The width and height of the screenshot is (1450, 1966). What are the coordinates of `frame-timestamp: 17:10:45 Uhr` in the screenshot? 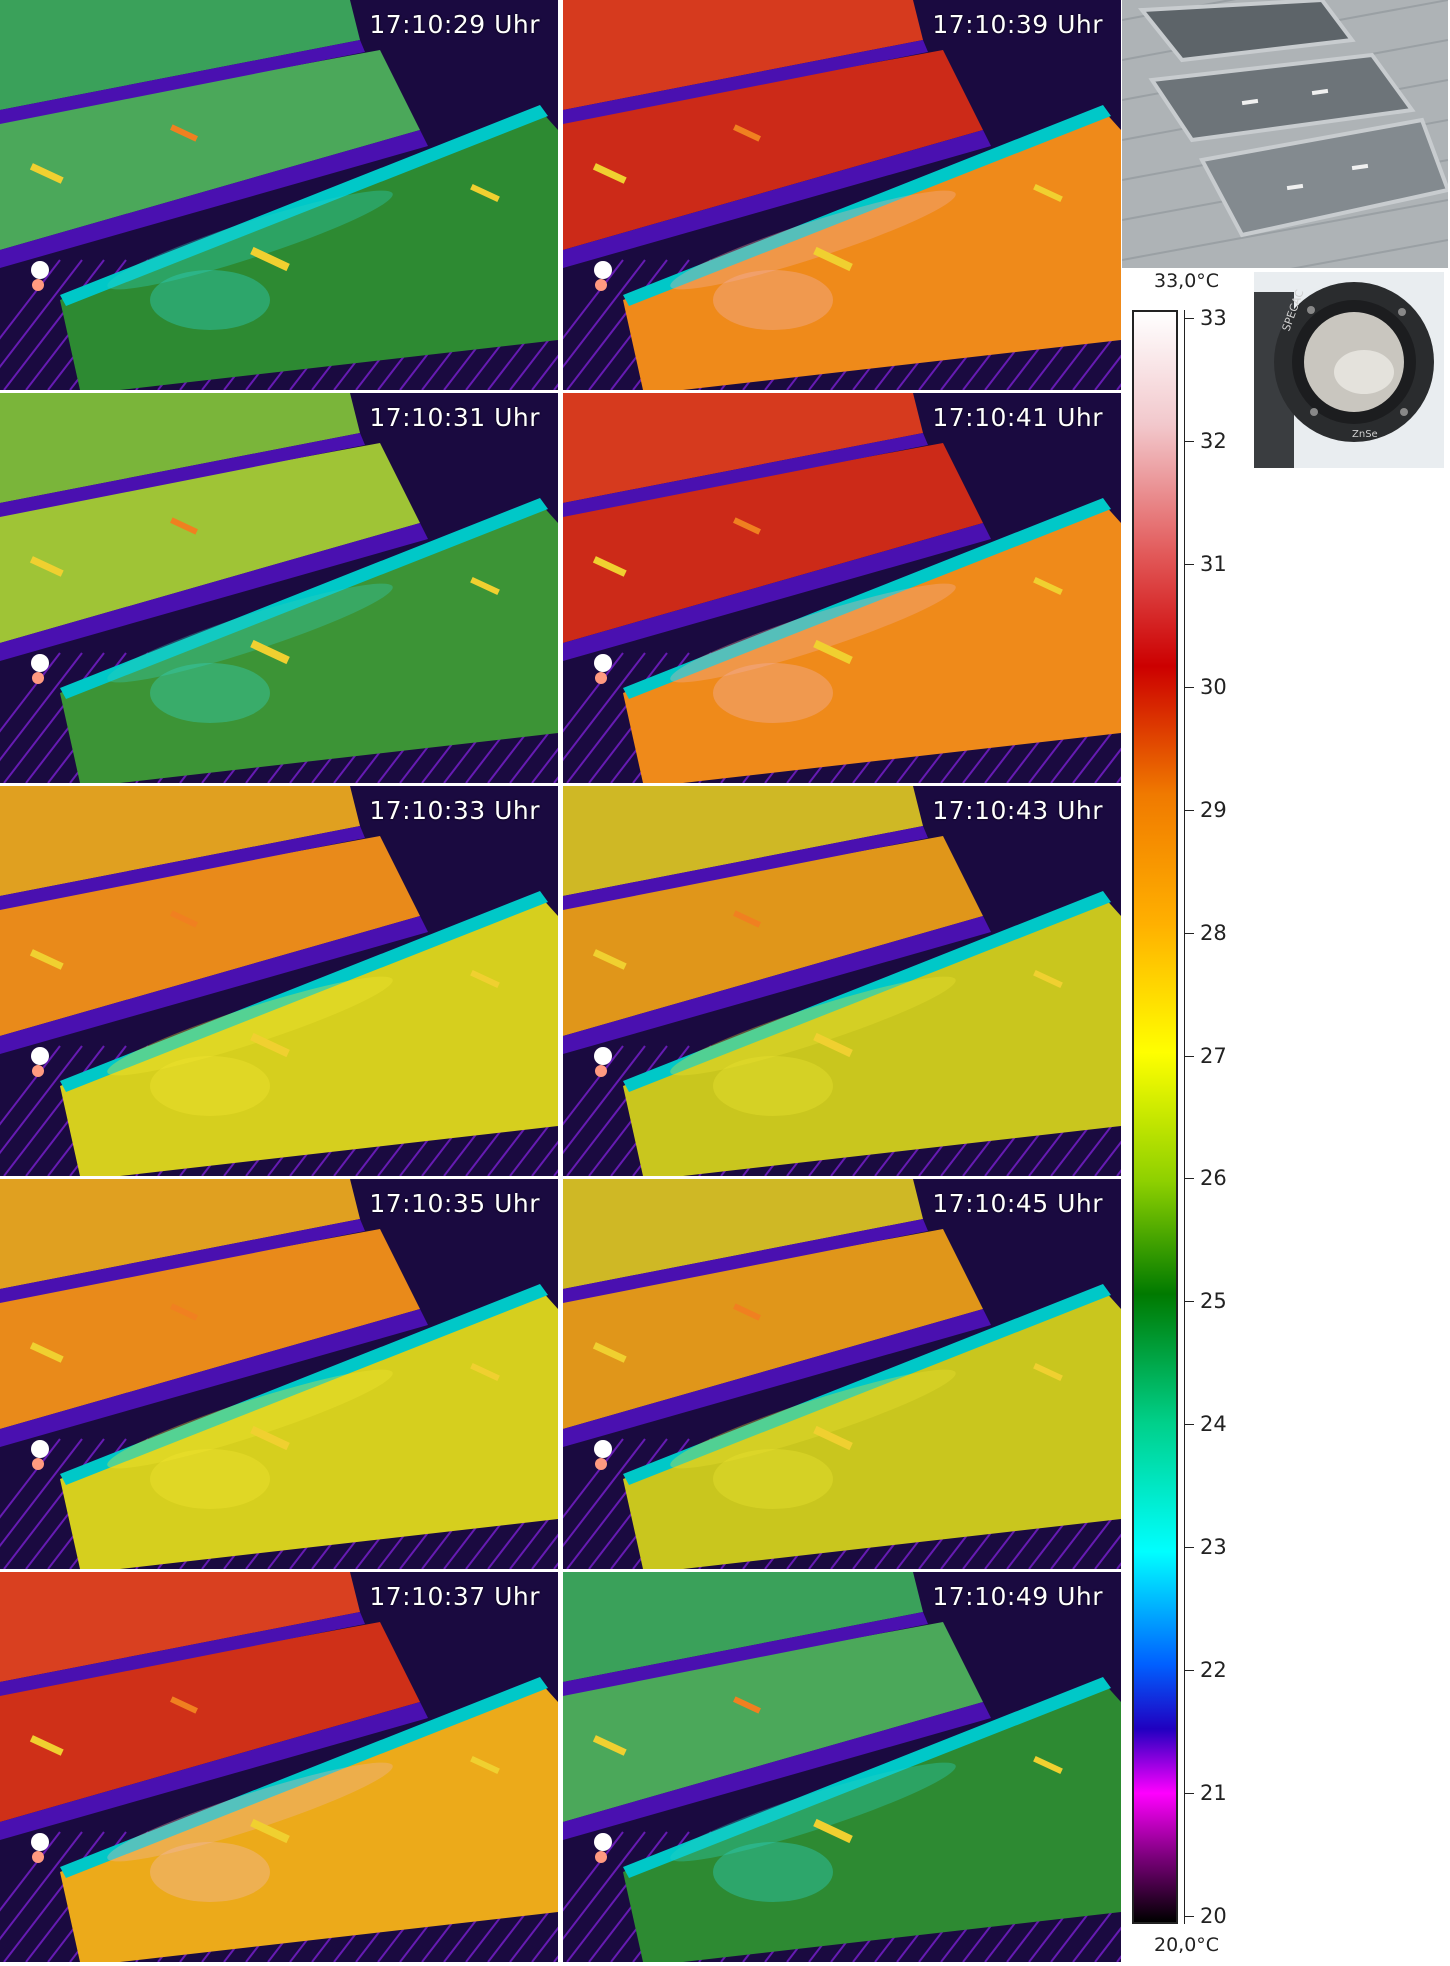 It's located at (1017, 1203).